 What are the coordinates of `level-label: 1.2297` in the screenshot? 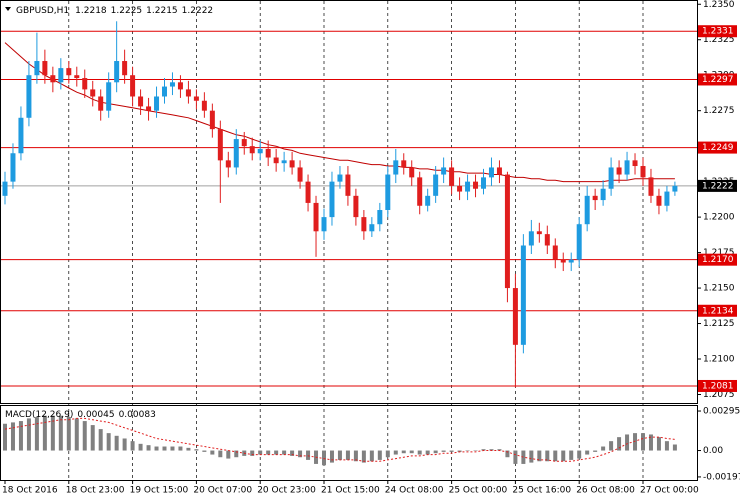 It's located at (718, 80).